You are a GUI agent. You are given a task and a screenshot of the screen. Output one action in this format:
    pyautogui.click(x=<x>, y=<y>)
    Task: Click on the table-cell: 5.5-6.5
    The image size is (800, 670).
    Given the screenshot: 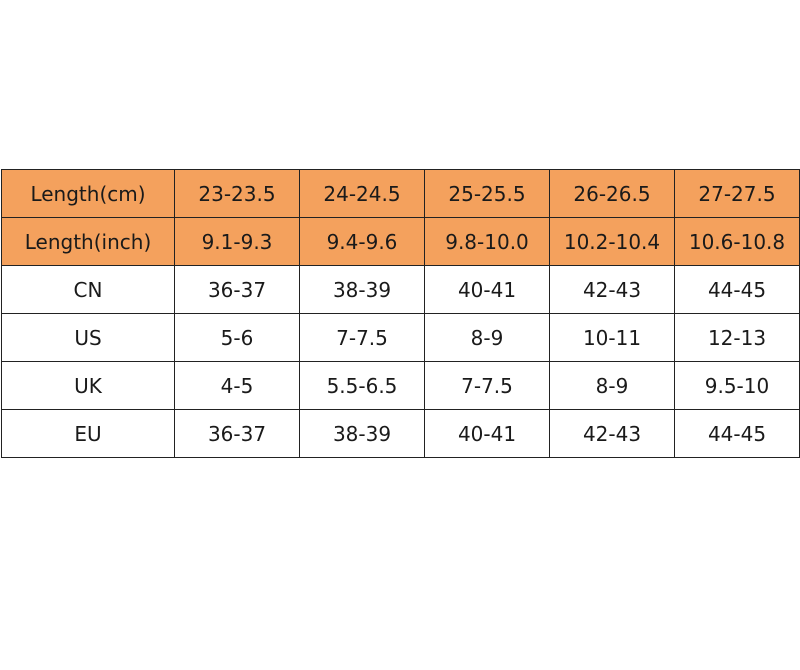 What is the action you would take?
    pyautogui.click(x=362, y=385)
    